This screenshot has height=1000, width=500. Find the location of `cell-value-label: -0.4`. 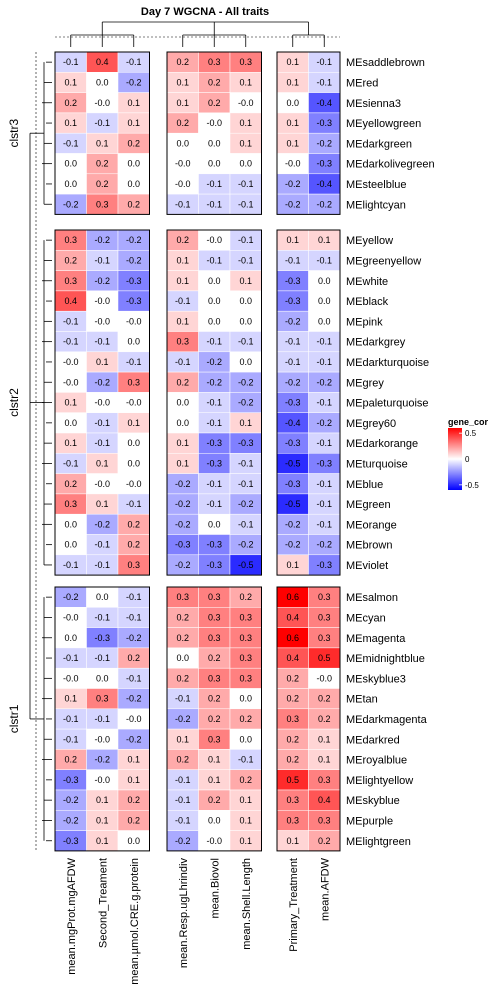

cell-value-label: -0.4 is located at coordinates (324, 184).